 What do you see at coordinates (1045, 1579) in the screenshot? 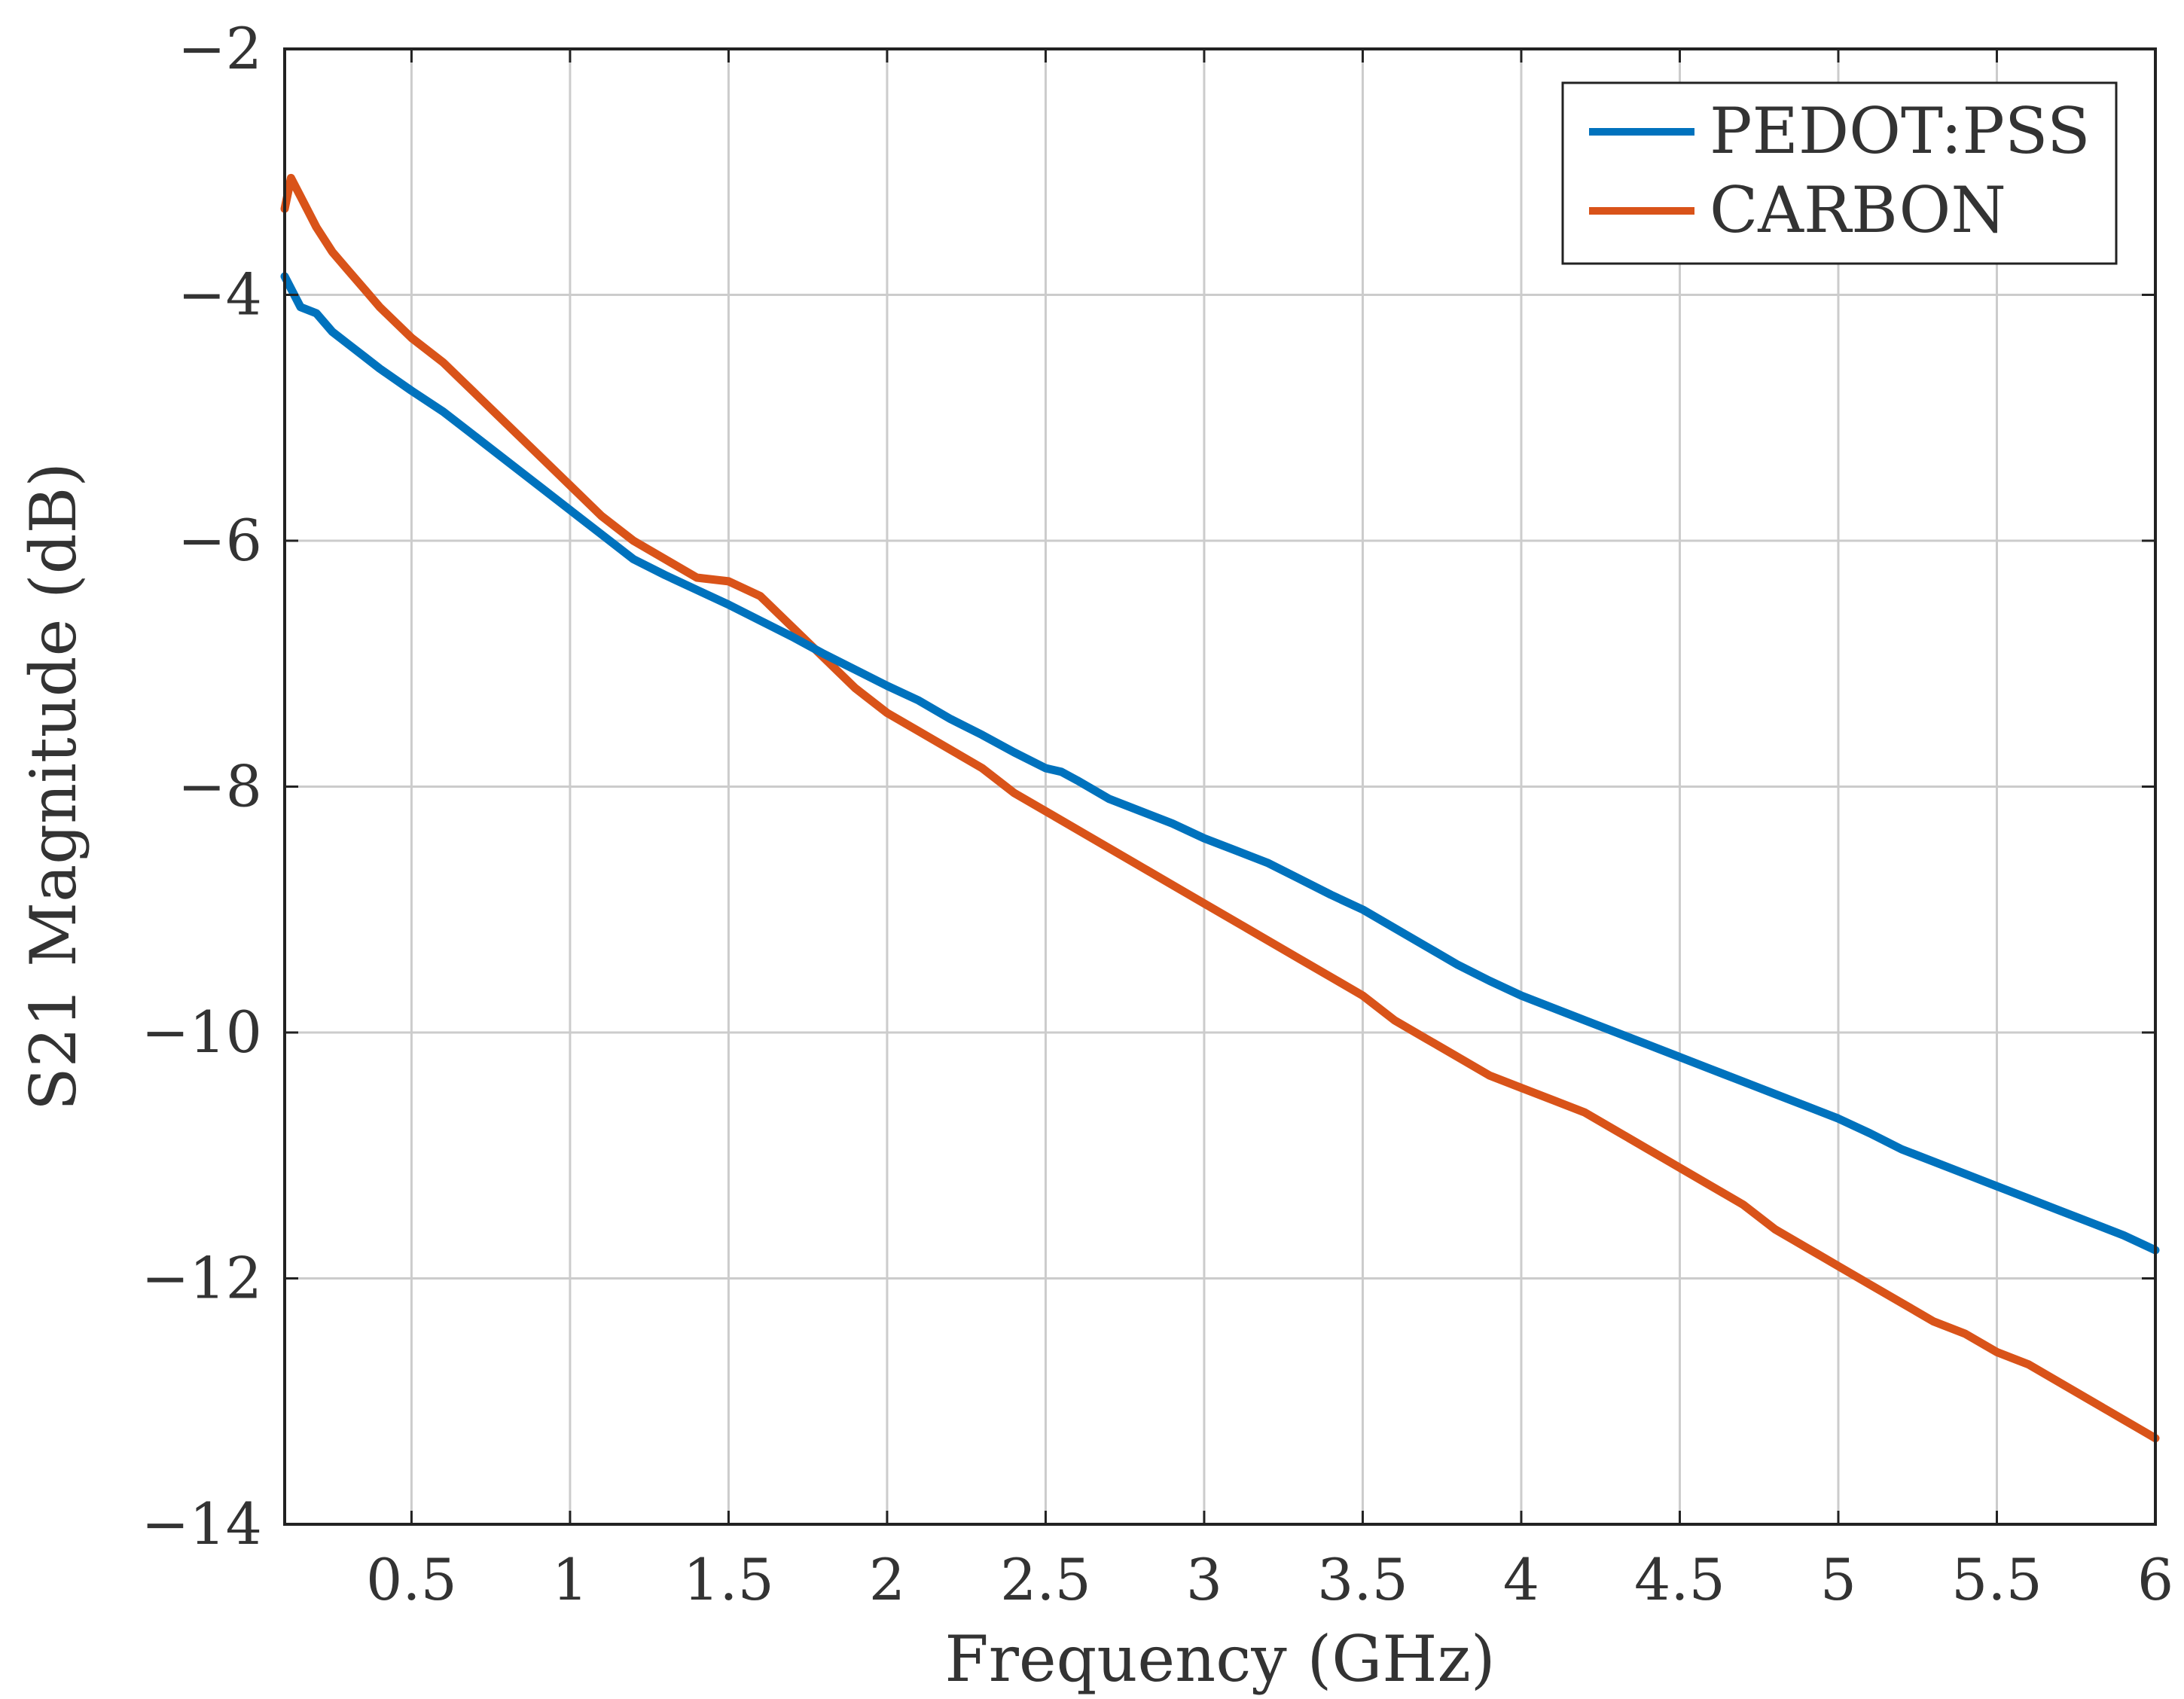
I see `x-tick-label: 2.5` at bounding box center [1045, 1579].